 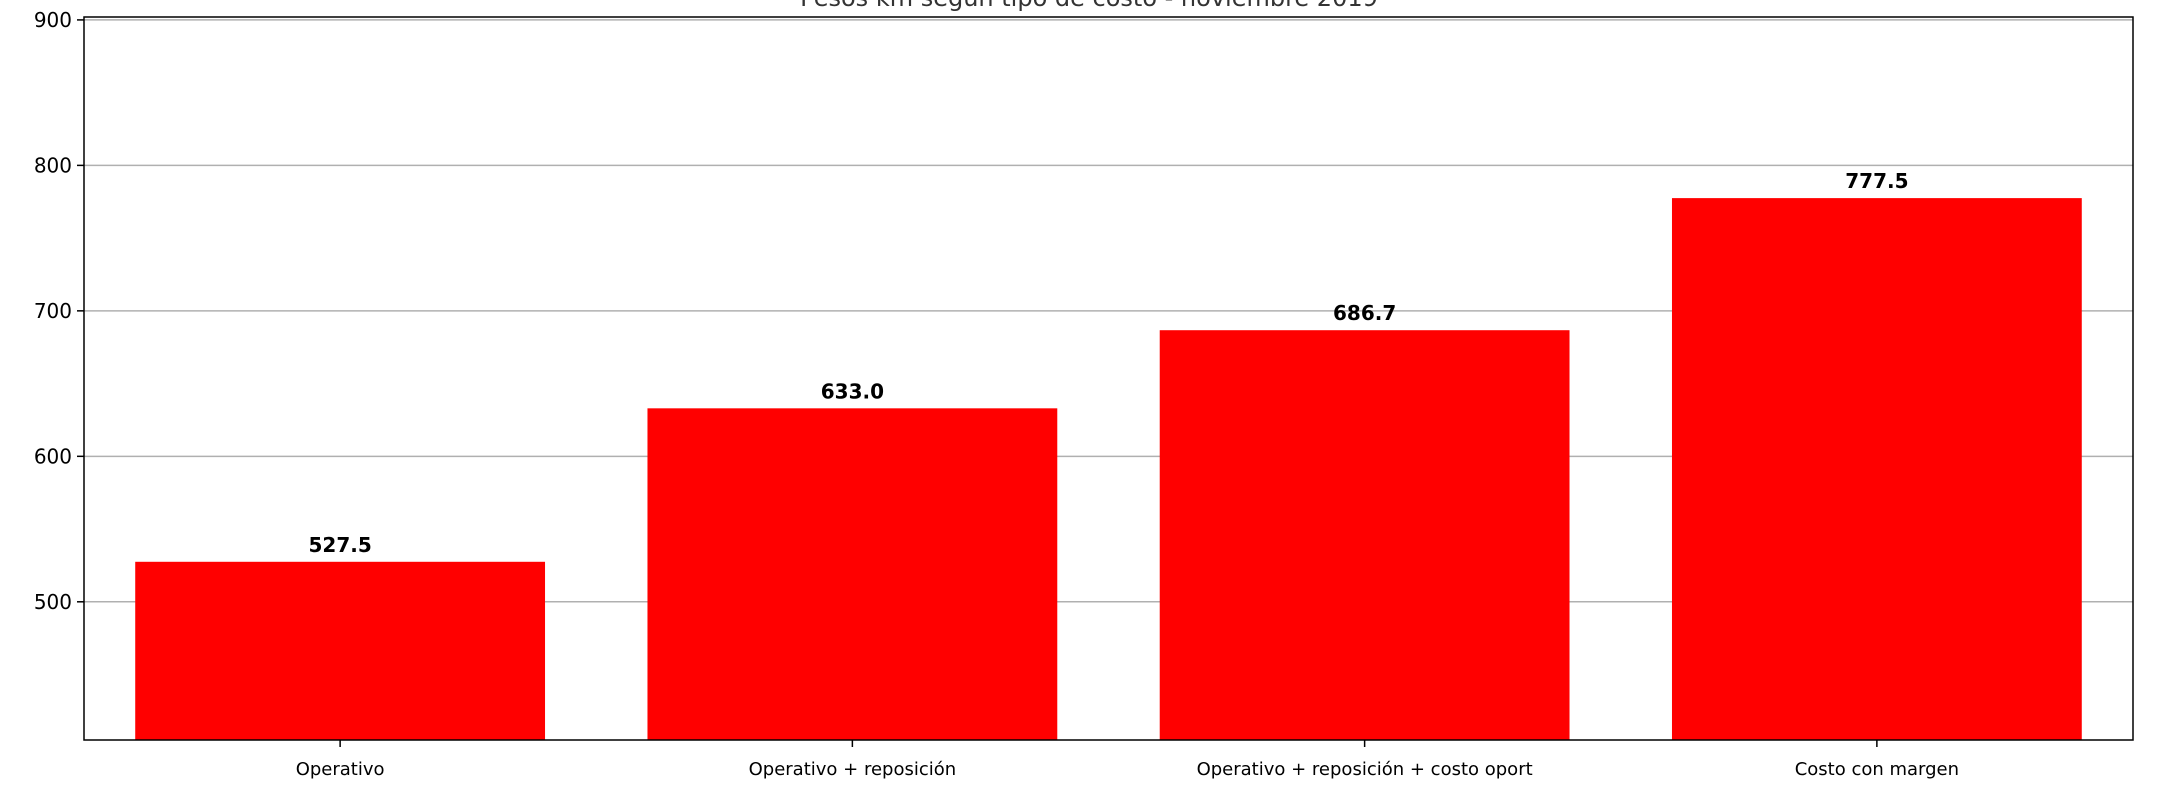 I want to click on x-tick-label: Operativo + reposición, so click(x=853, y=769).